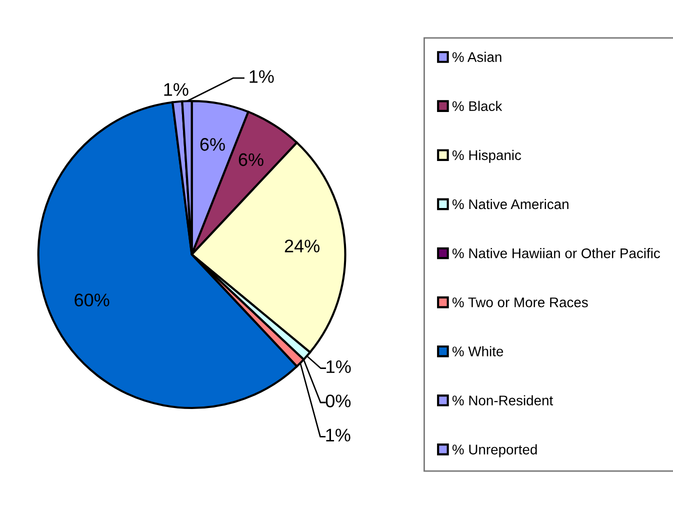  What do you see at coordinates (510, 204) in the screenshot?
I see `legend-label: % Native American` at bounding box center [510, 204].